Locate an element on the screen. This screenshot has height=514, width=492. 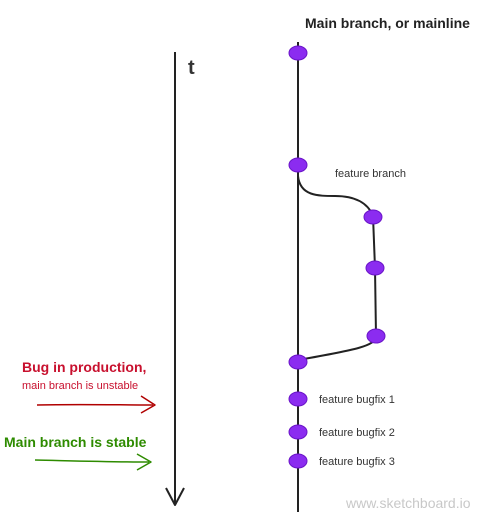
stable-arrowhead is located at coordinates (144, 462).